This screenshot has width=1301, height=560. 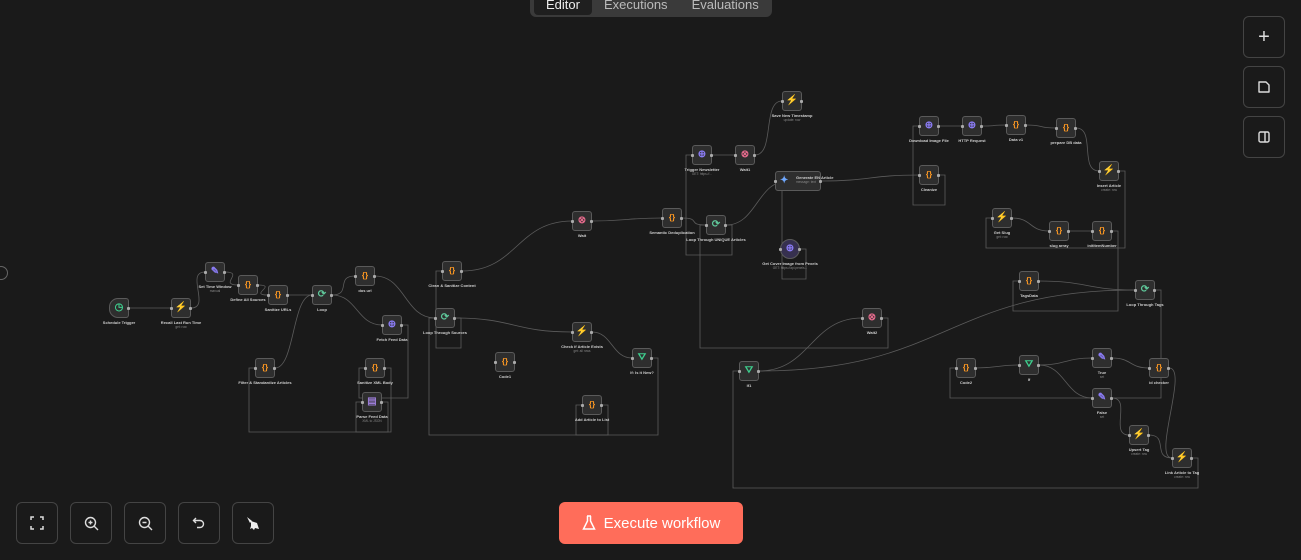 What do you see at coordinates (972, 129) in the screenshot?
I see `node-http-request: ⊕ HTTP Request` at bounding box center [972, 129].